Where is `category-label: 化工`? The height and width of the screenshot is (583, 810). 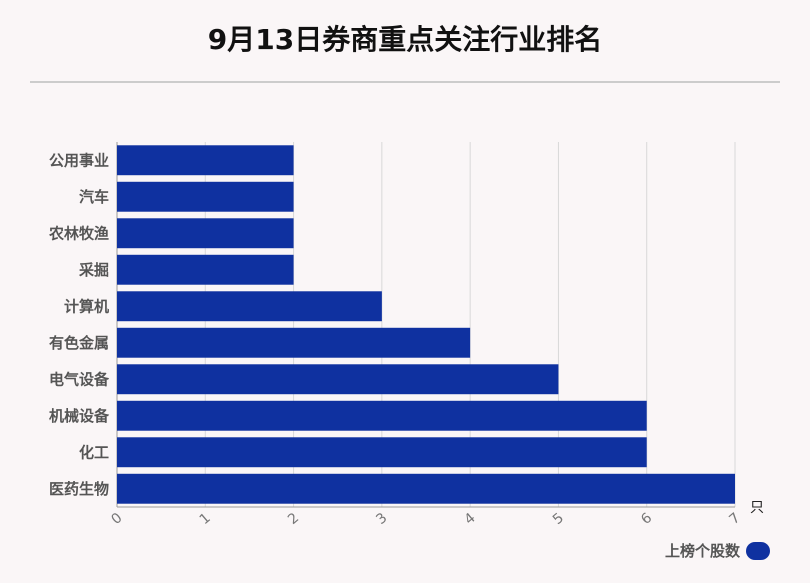 category-label: 化工 is located at coordinates (94, 452).